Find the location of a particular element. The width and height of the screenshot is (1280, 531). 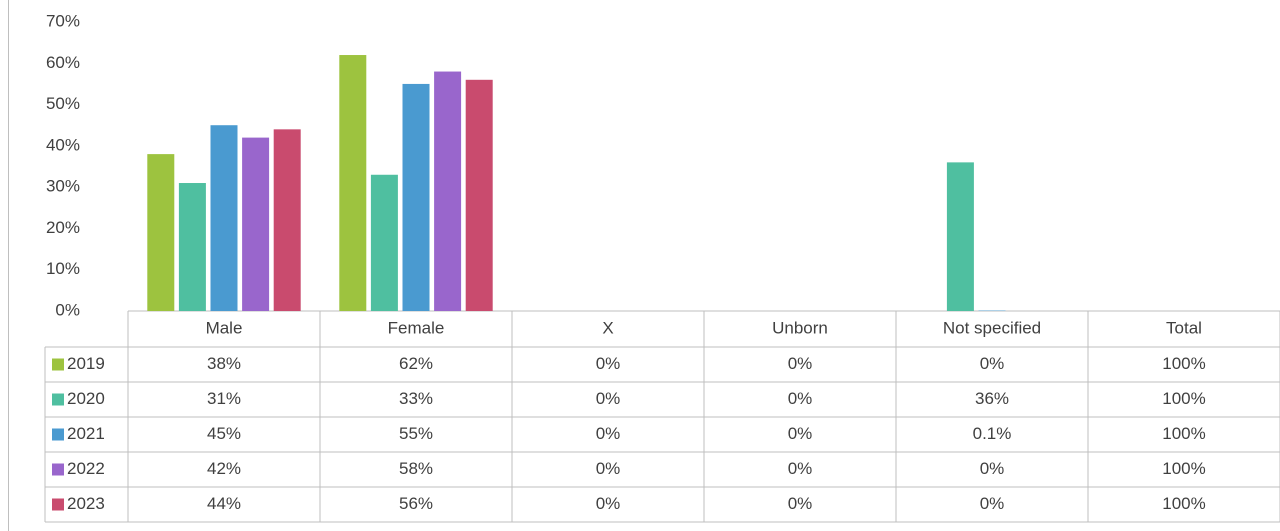

x-tick-label: Male is located at coordinates (224, 327).